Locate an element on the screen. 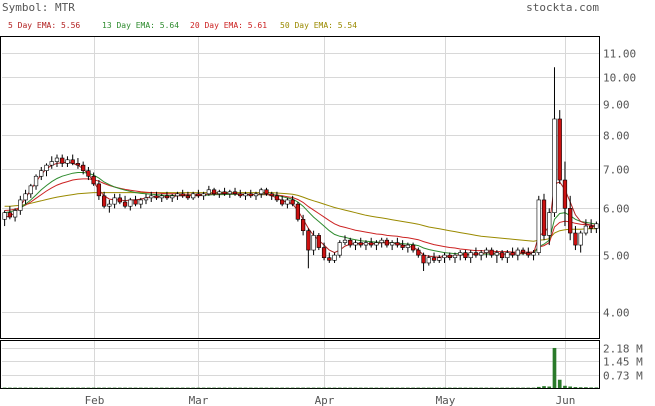 This screenshot has height=406, width=655. month-label: Apr is located at coordinates (325, 400).